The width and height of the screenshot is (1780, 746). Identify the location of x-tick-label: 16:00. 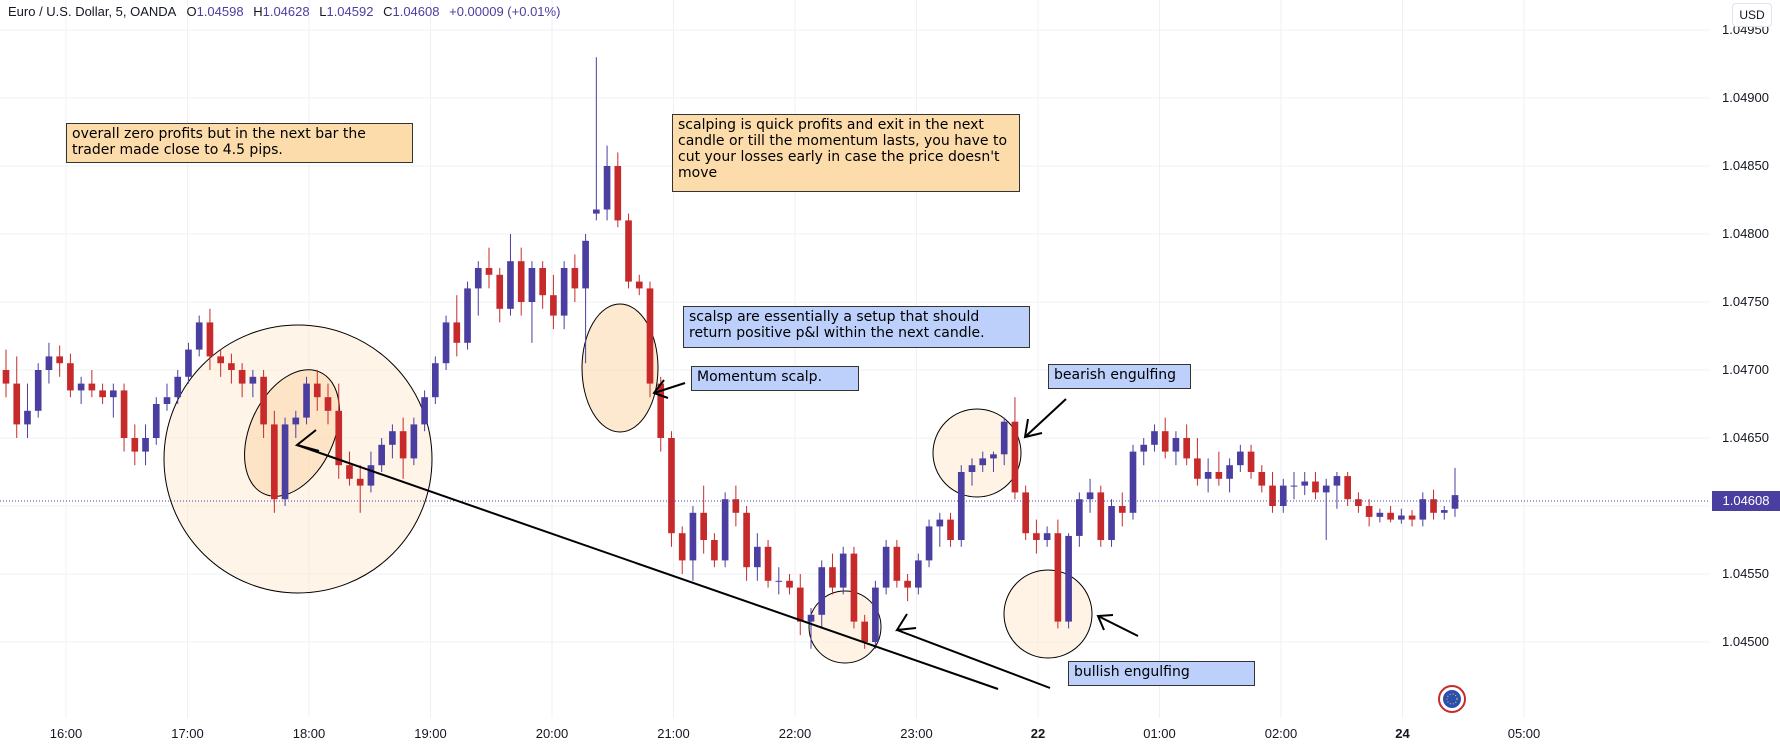
(66, 733).